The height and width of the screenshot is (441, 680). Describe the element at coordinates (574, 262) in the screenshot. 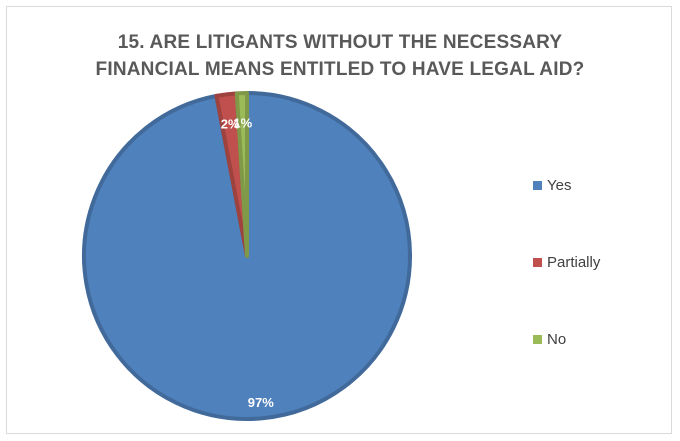

I see `legend-label-partially: Partially` at that location.